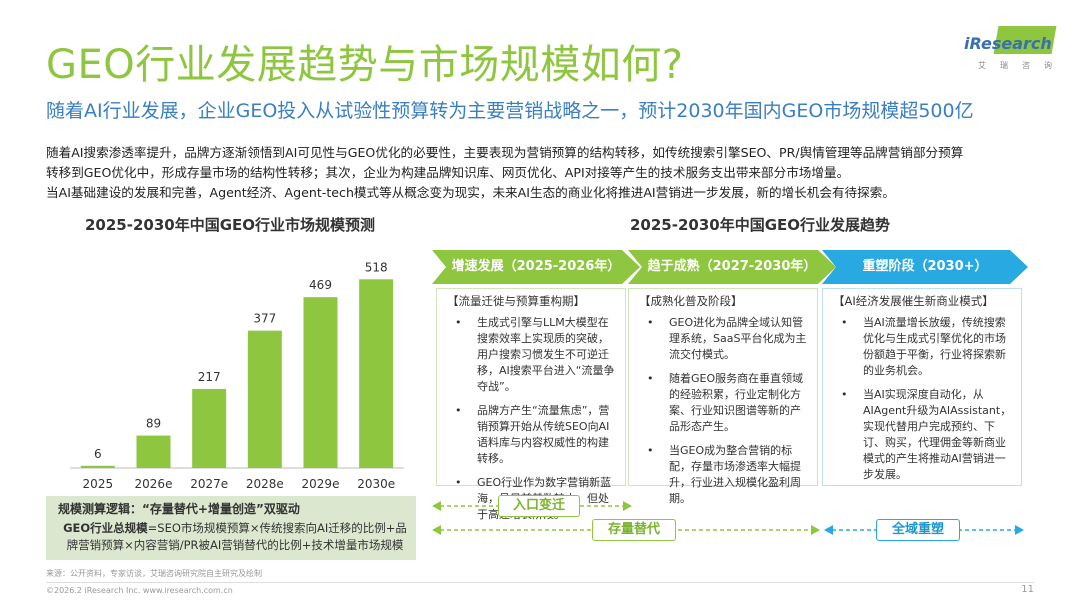 Image resolution: width=1080 pixels, height=608 pixels. I want to click on phase-label-3: 重塑阶段（2030+）, so click(925, 266).